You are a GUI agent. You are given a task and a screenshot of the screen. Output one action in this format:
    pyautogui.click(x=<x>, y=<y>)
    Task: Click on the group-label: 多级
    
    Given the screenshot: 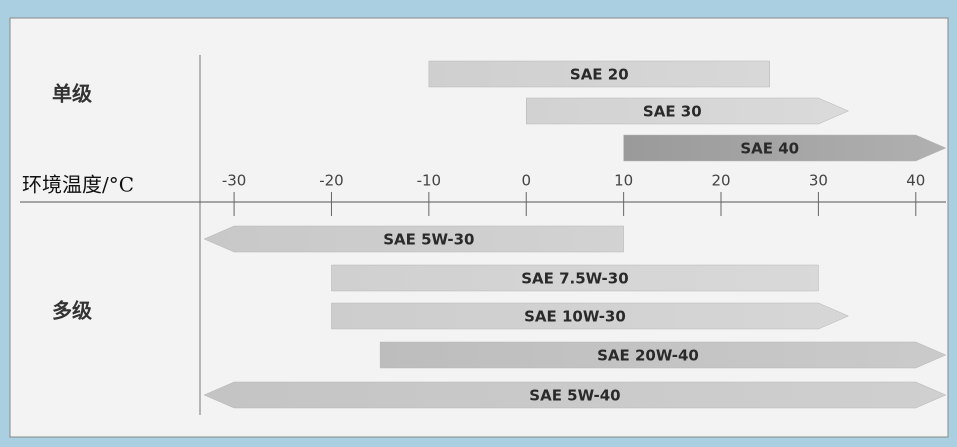 What is the action you would take?
    pyautogui.click(x=72, y=311)
    